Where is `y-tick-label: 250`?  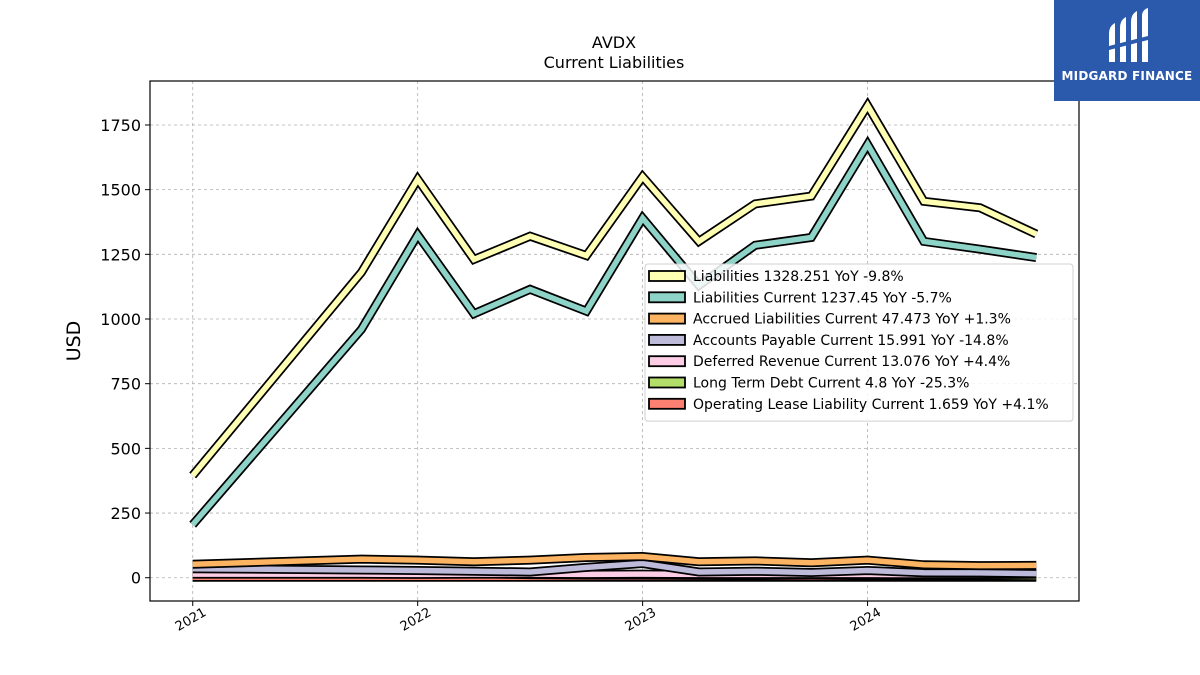
y-tick-label: 250 is located at coordinates (125, 513).